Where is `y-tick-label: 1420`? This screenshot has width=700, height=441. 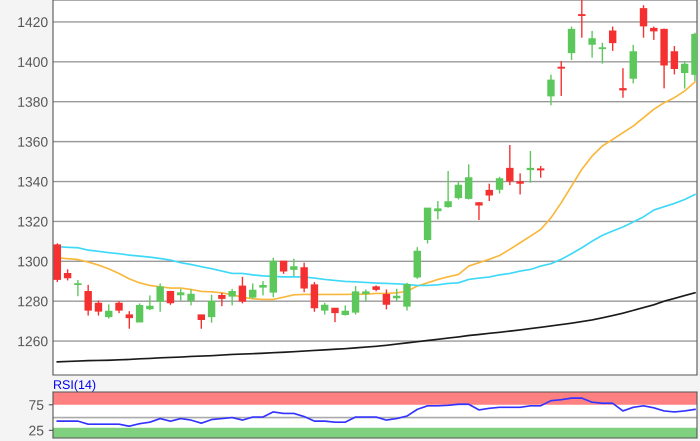
y-tick-label: 1420 is located at coordinates (33, 22).